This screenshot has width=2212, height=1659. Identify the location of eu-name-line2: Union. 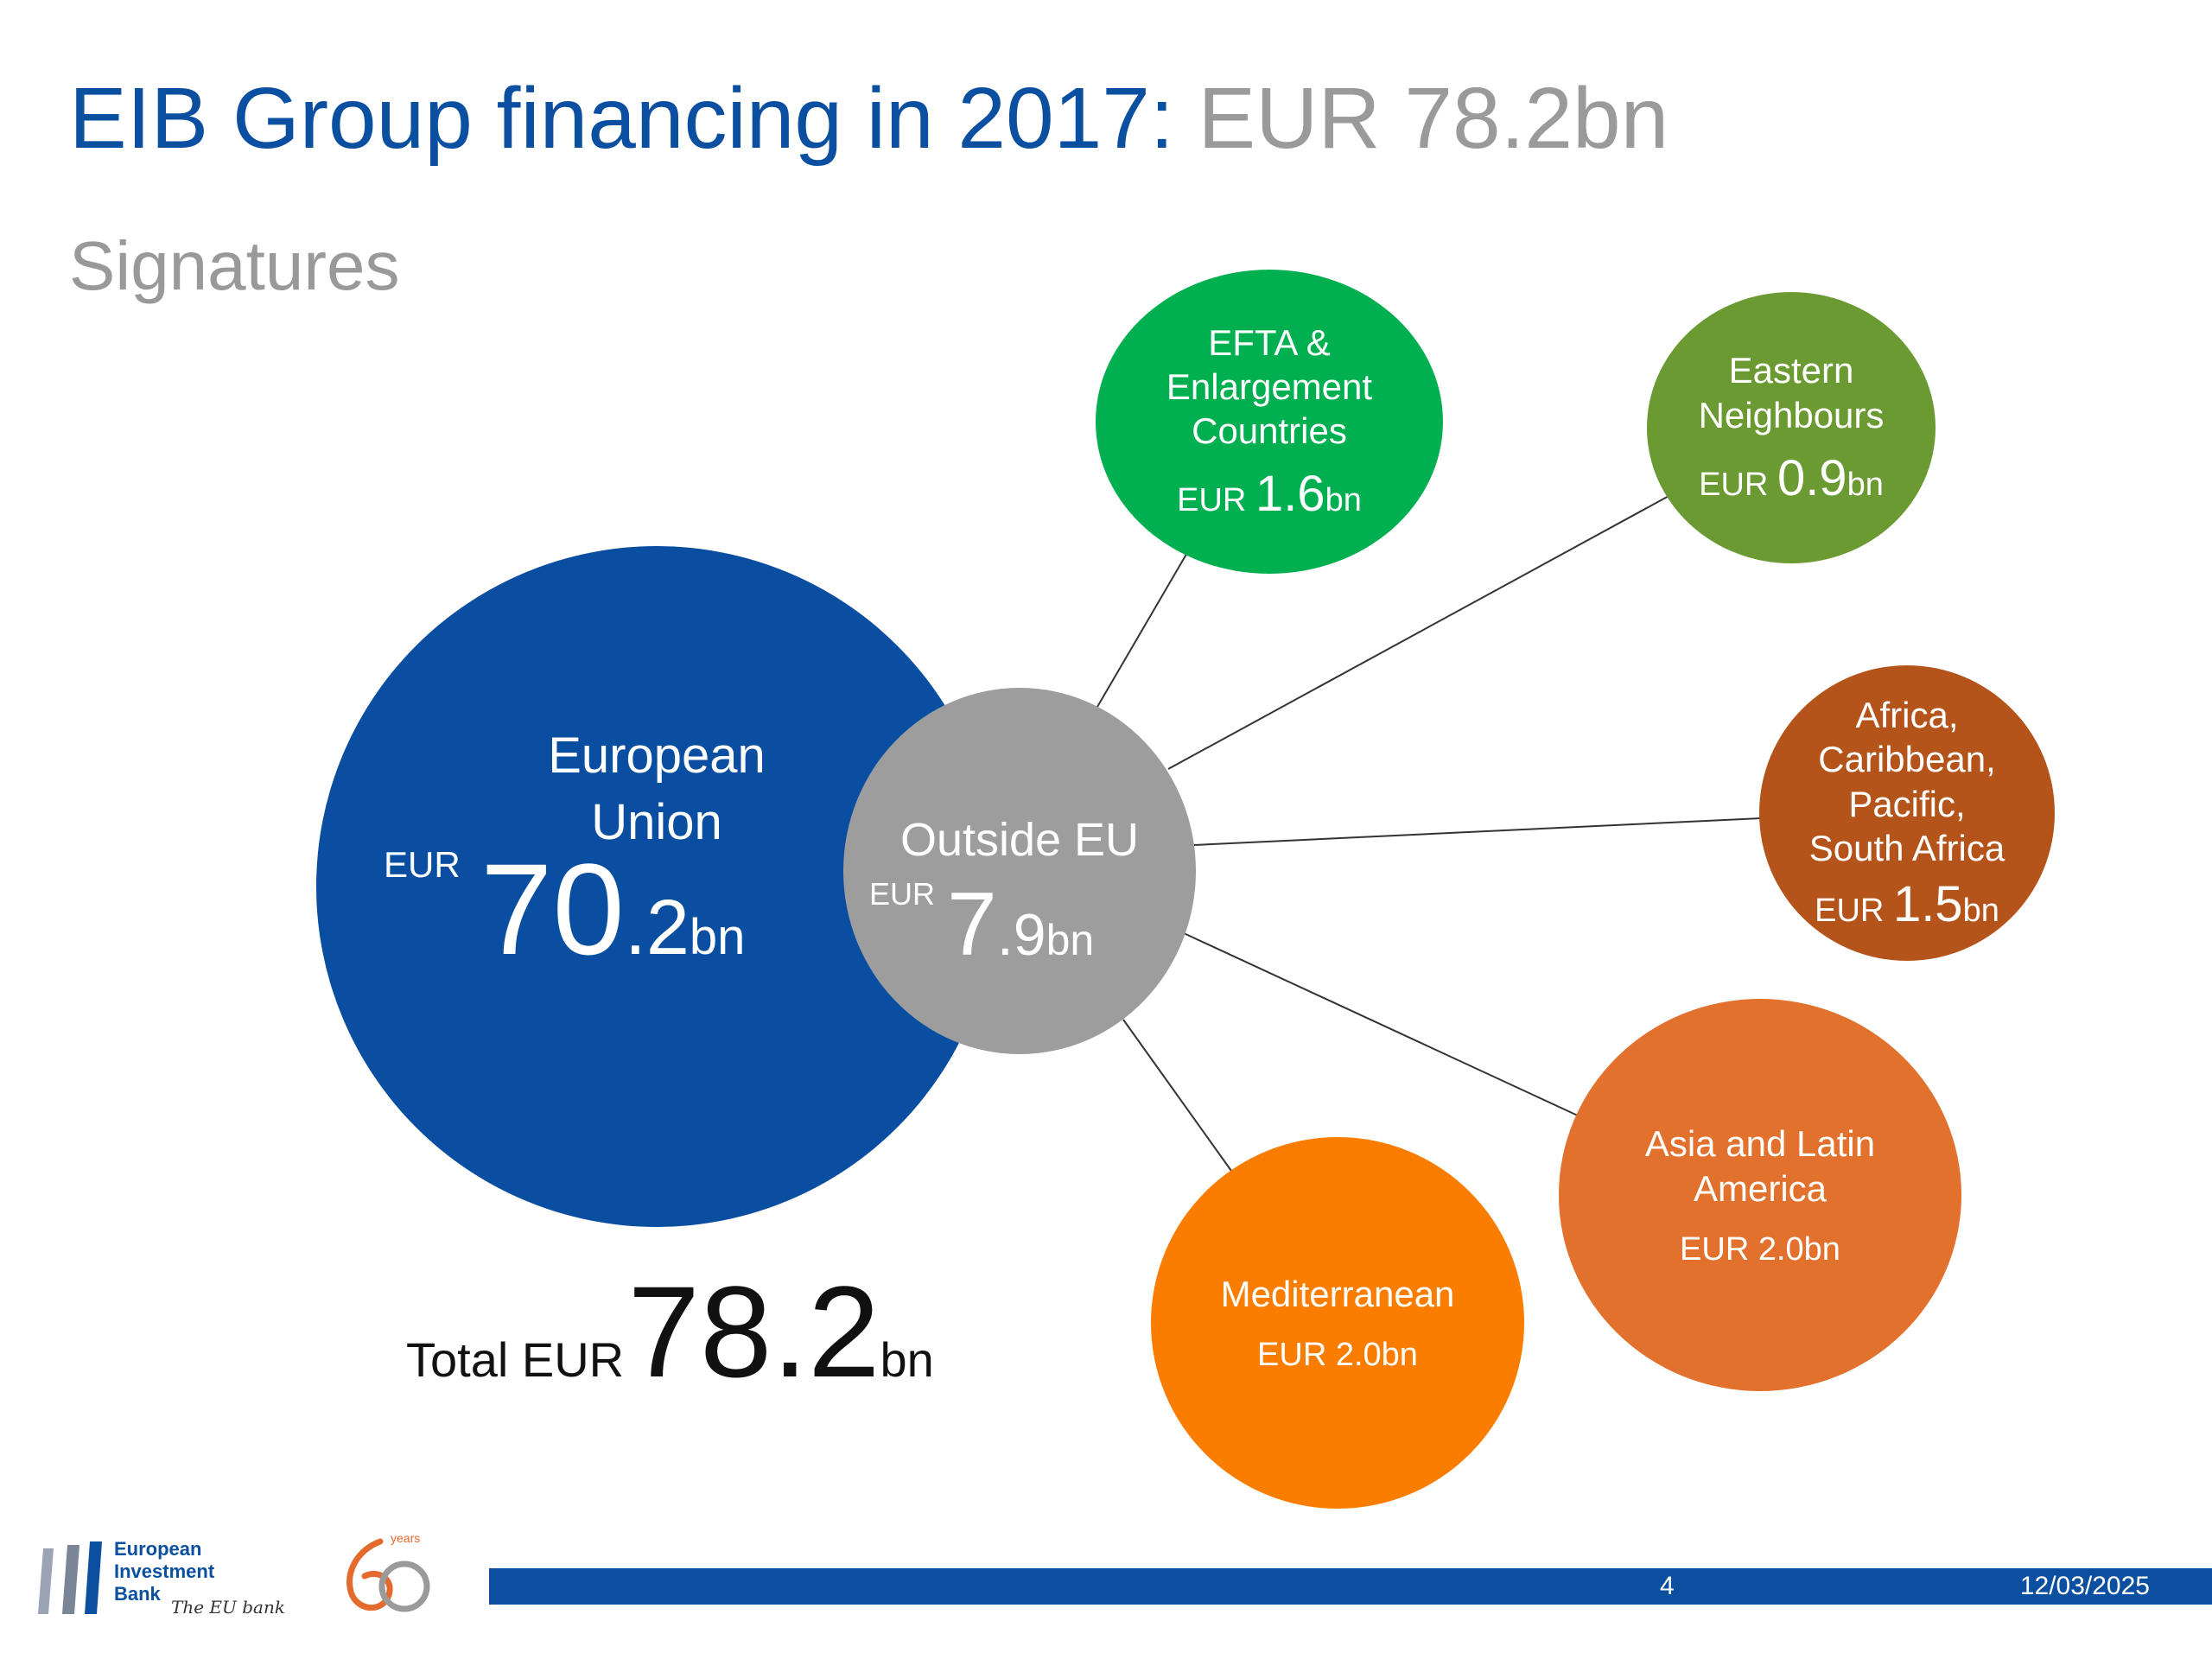
(656, 821).